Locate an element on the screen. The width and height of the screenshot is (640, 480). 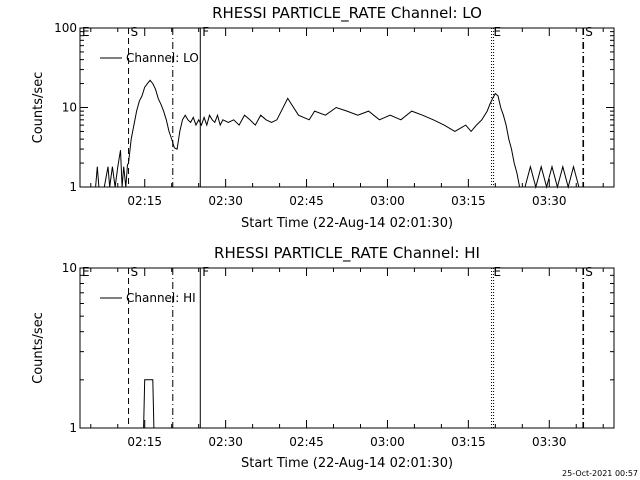
chart-title: RHESSI PARTICLE_RATE Channel: LO is located at coordinates (347, 13).